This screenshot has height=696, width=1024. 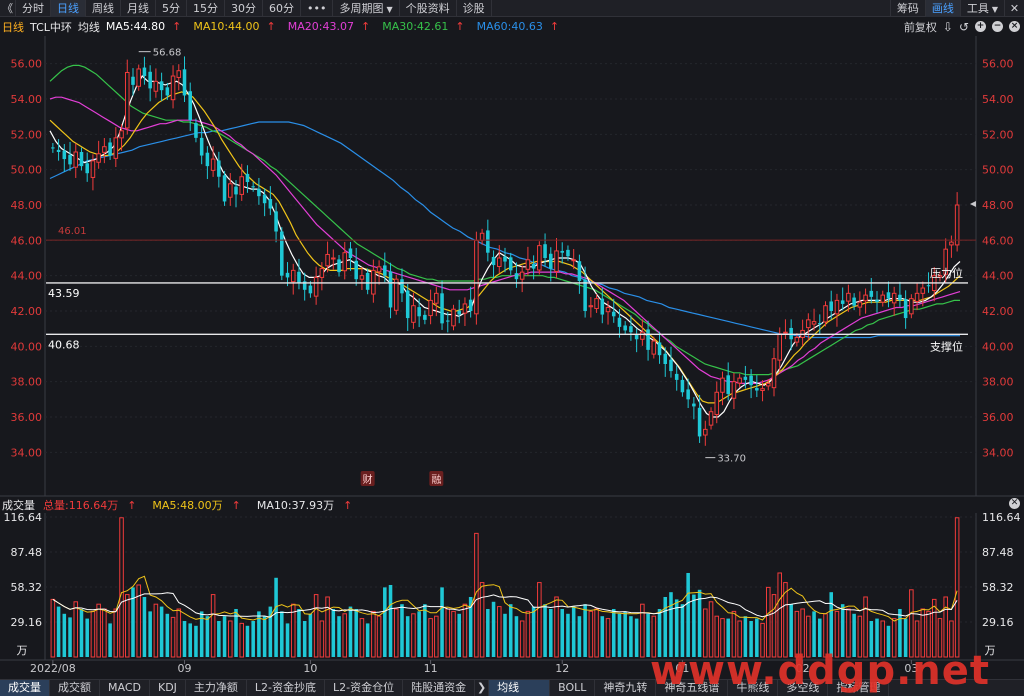 I want to click on period-tab-9: 多周期图 ▼, so click(x=366, y=8).